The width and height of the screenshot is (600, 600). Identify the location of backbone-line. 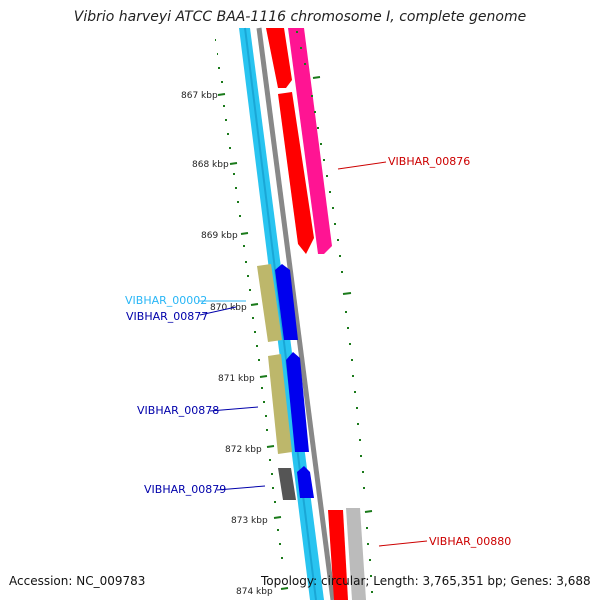
(296, 313).